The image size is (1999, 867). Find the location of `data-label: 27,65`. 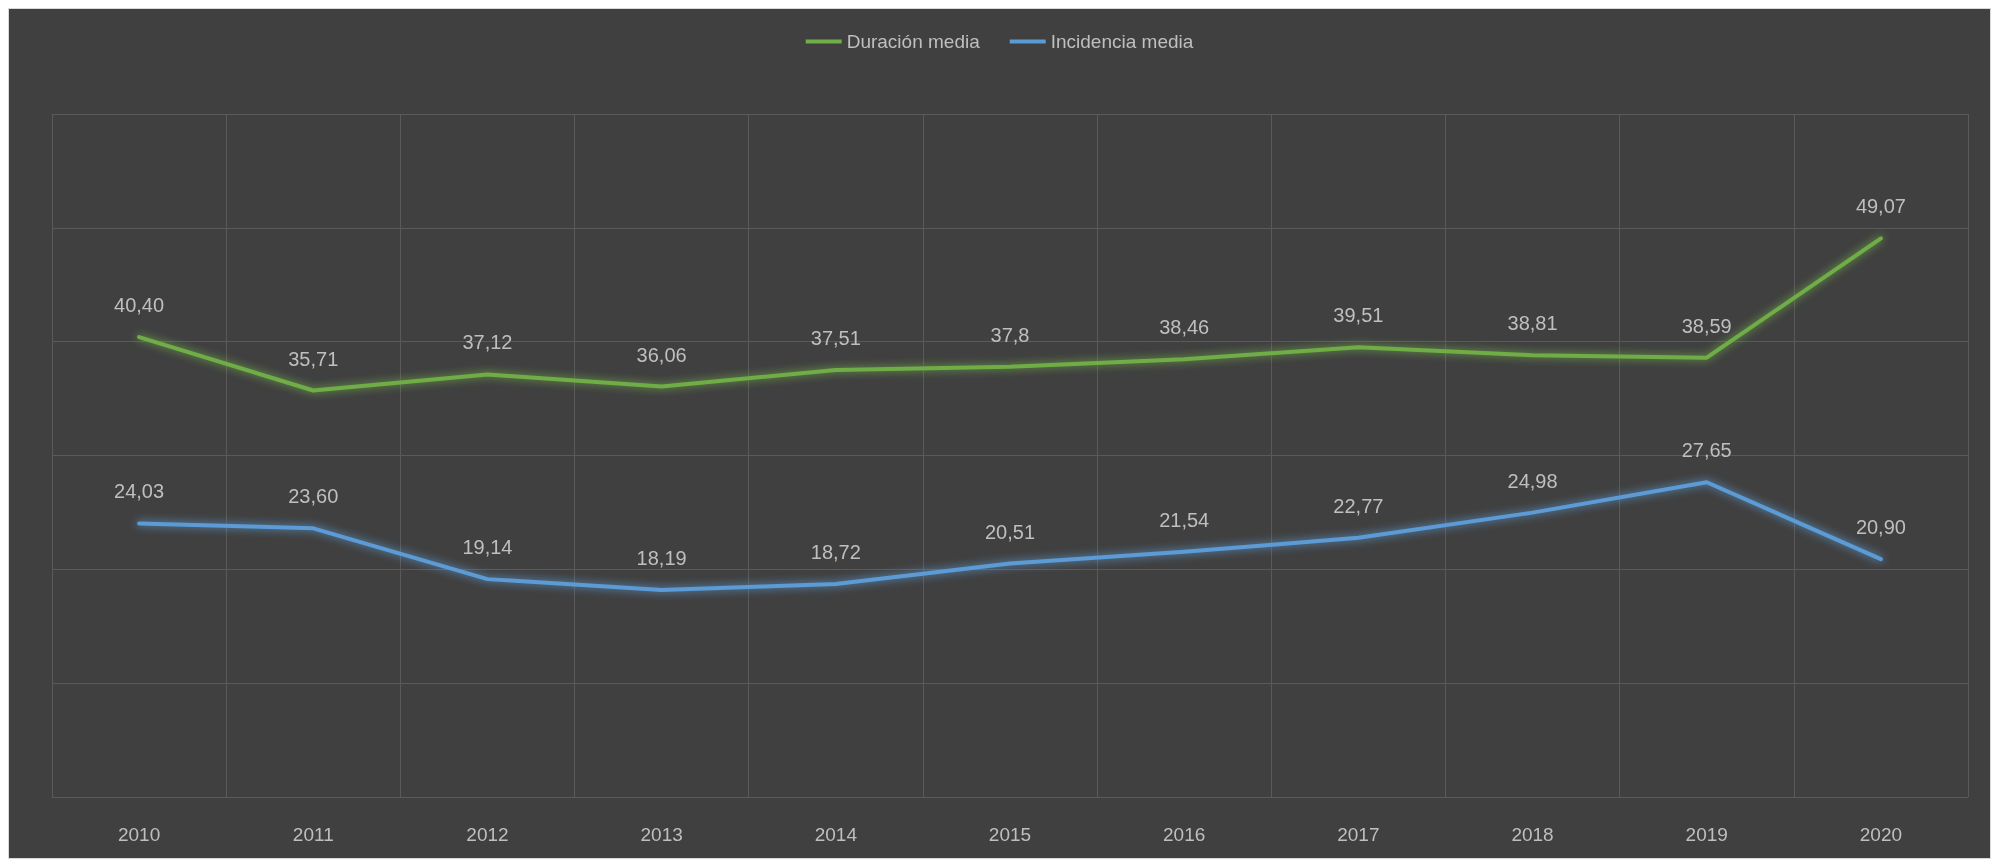

data-label: 27,65 is located at coordinates (1706, 450).